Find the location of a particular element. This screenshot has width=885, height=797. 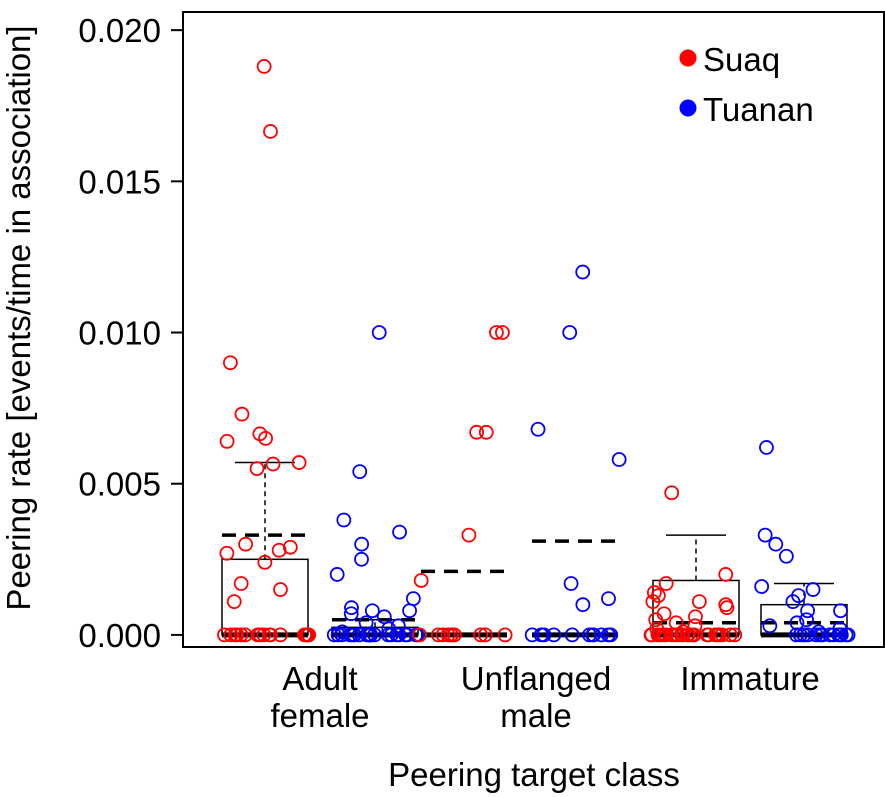

box is located at coordinates (265, 597).